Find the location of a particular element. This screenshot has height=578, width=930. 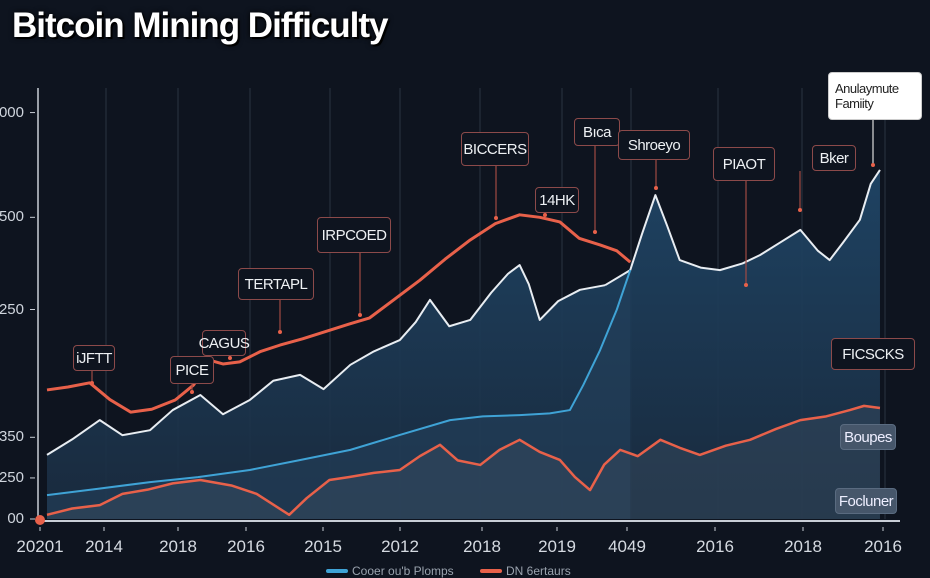

annotation-label: Bıca is located at coordinates (597, 132).